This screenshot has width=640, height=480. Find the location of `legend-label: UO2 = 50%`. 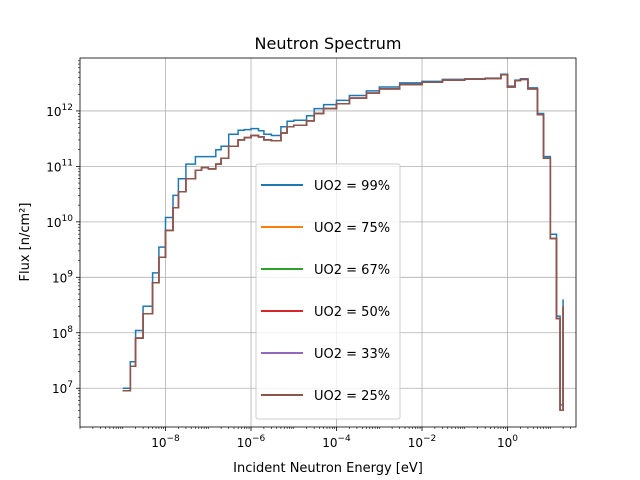

legend-label: UO2 = 50% is located at coordinates (352, 312).